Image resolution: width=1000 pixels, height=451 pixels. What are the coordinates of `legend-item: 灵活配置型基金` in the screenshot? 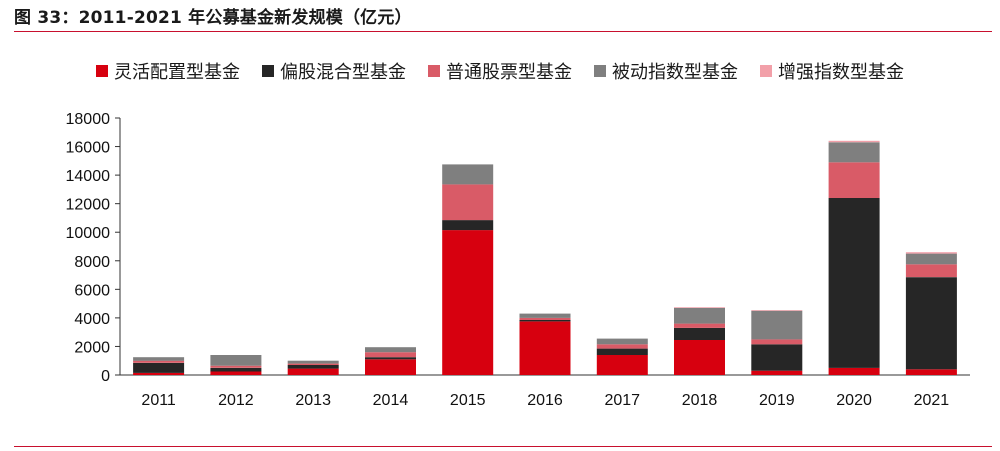 It's located at (168, 71).